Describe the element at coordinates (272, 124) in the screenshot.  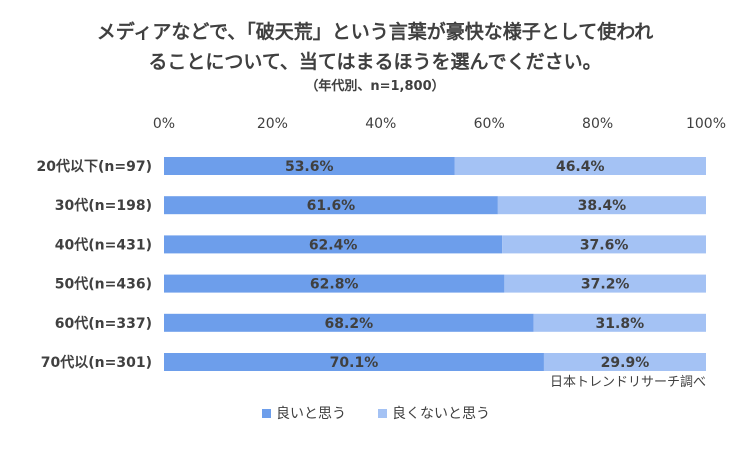
I see `x-tick-label: 20%` at that location.